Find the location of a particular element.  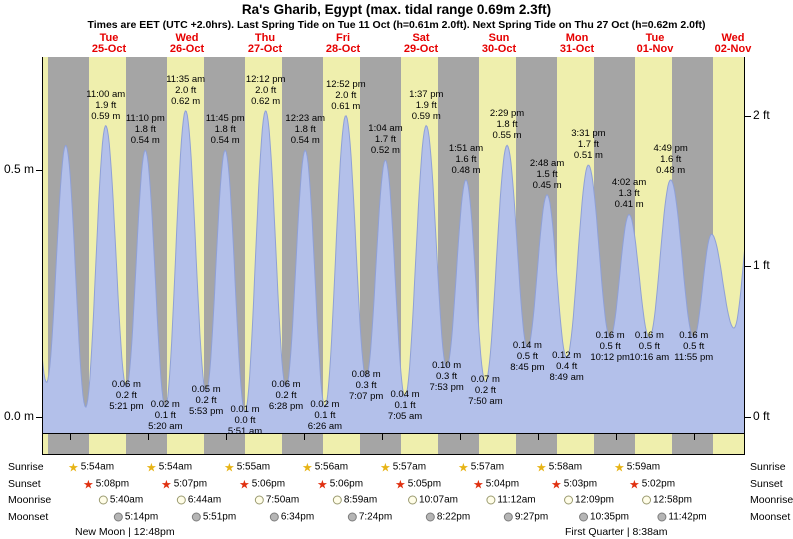

day-name: Wed is located at coordinates (187, 38).